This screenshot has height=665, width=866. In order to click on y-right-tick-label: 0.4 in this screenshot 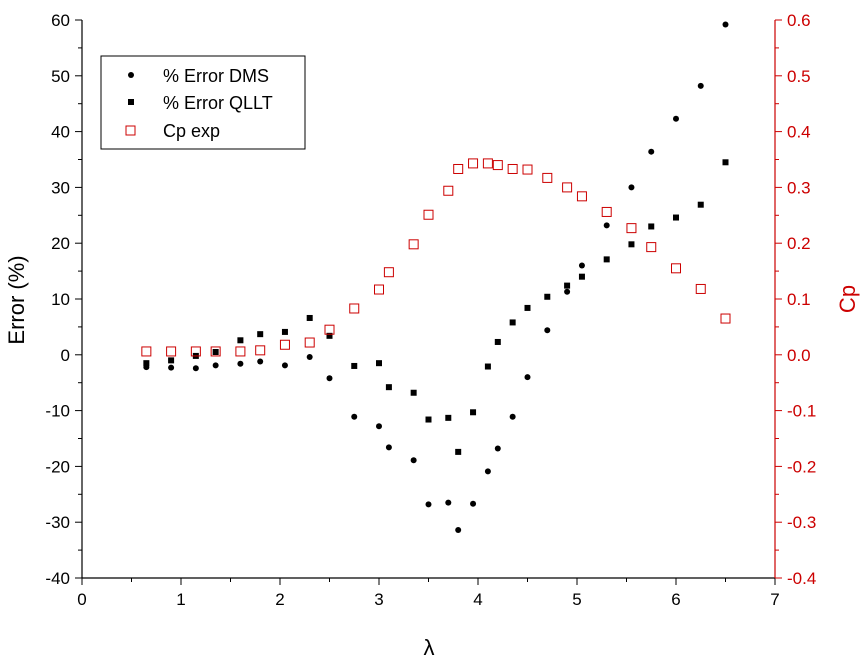, I will do `click(799, 132)`.